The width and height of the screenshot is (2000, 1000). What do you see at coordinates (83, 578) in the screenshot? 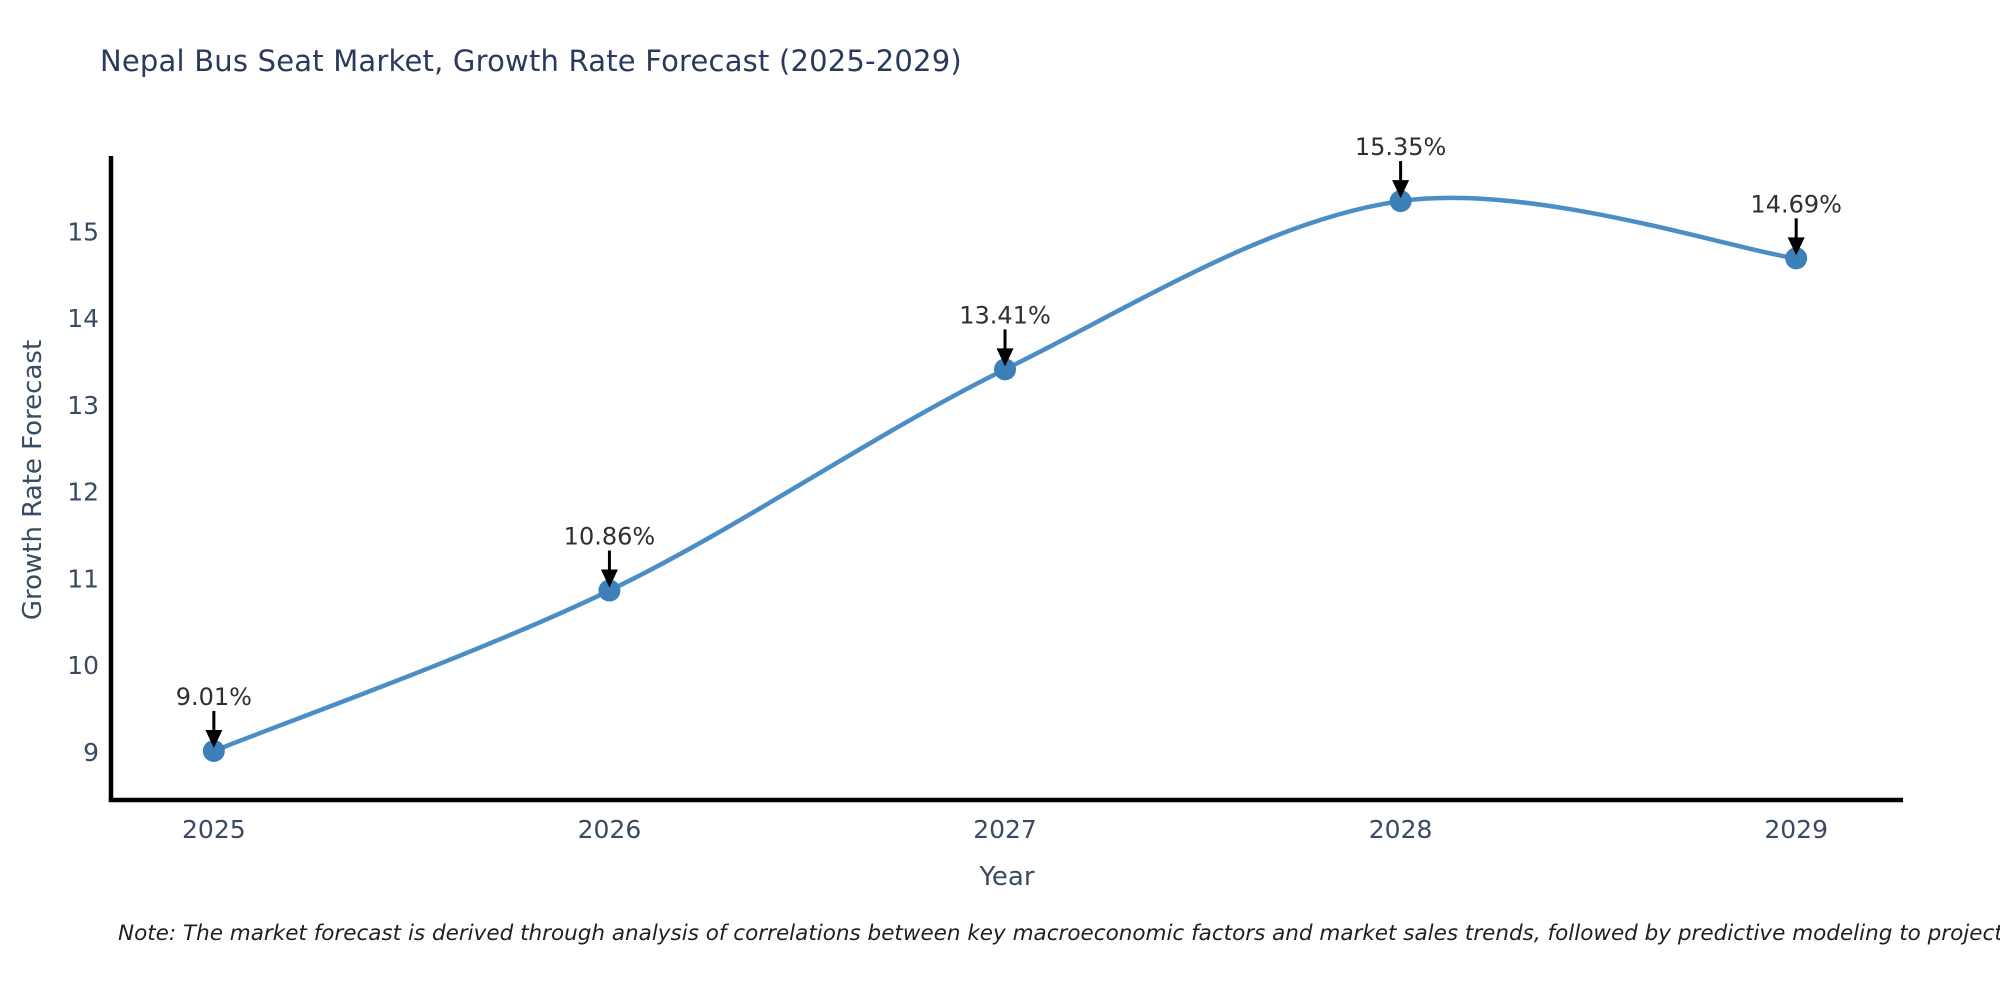
I see `y-tick-label: 11` at bounding box center [83, 578].